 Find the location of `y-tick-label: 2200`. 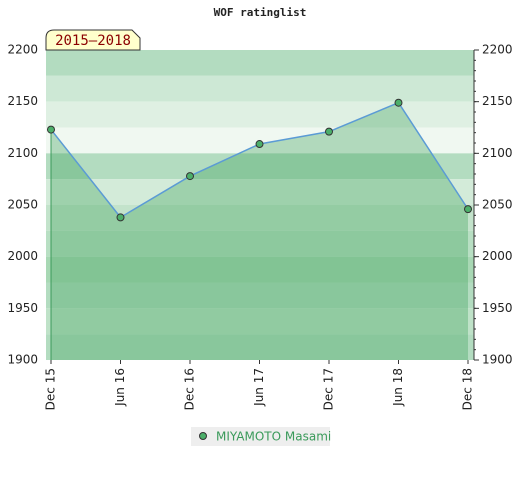

y-tick-label: 2200 is located at coordinates (22, 50).